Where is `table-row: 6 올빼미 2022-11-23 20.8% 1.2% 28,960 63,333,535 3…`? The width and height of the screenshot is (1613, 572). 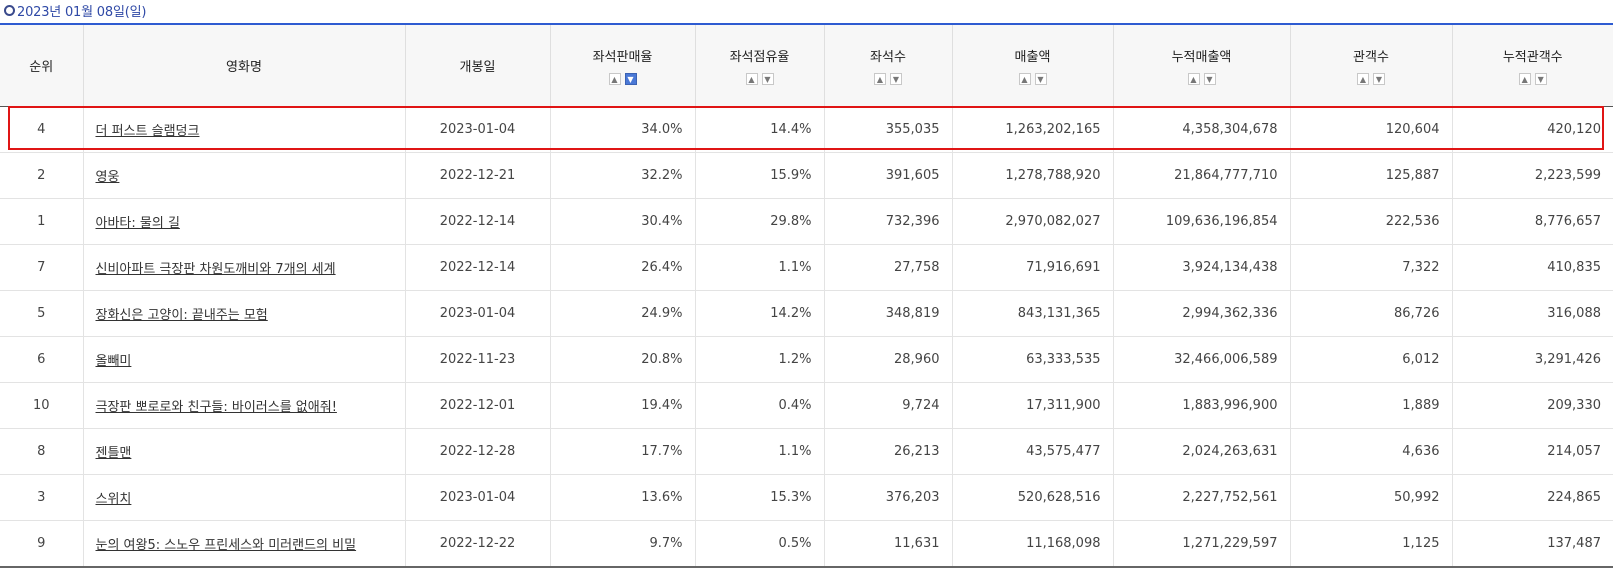 table-row: 6 올빼미 2022-11-23 20.8% 1.2% 28,960 63,333,535 3… is located at coordinates (806, 359).